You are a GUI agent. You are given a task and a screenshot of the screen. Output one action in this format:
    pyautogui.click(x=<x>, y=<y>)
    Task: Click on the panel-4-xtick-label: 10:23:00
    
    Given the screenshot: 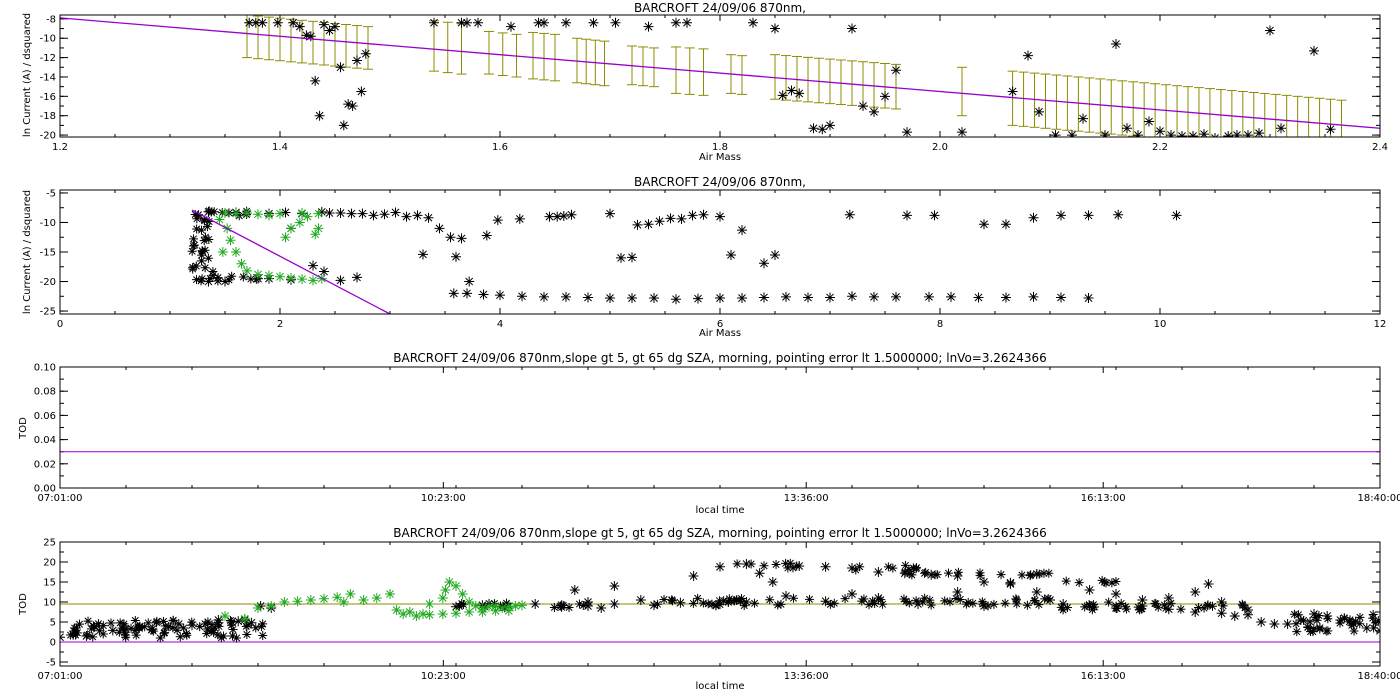 What is the action you would take?
    pyautogui.click(x=443, y=676)
    